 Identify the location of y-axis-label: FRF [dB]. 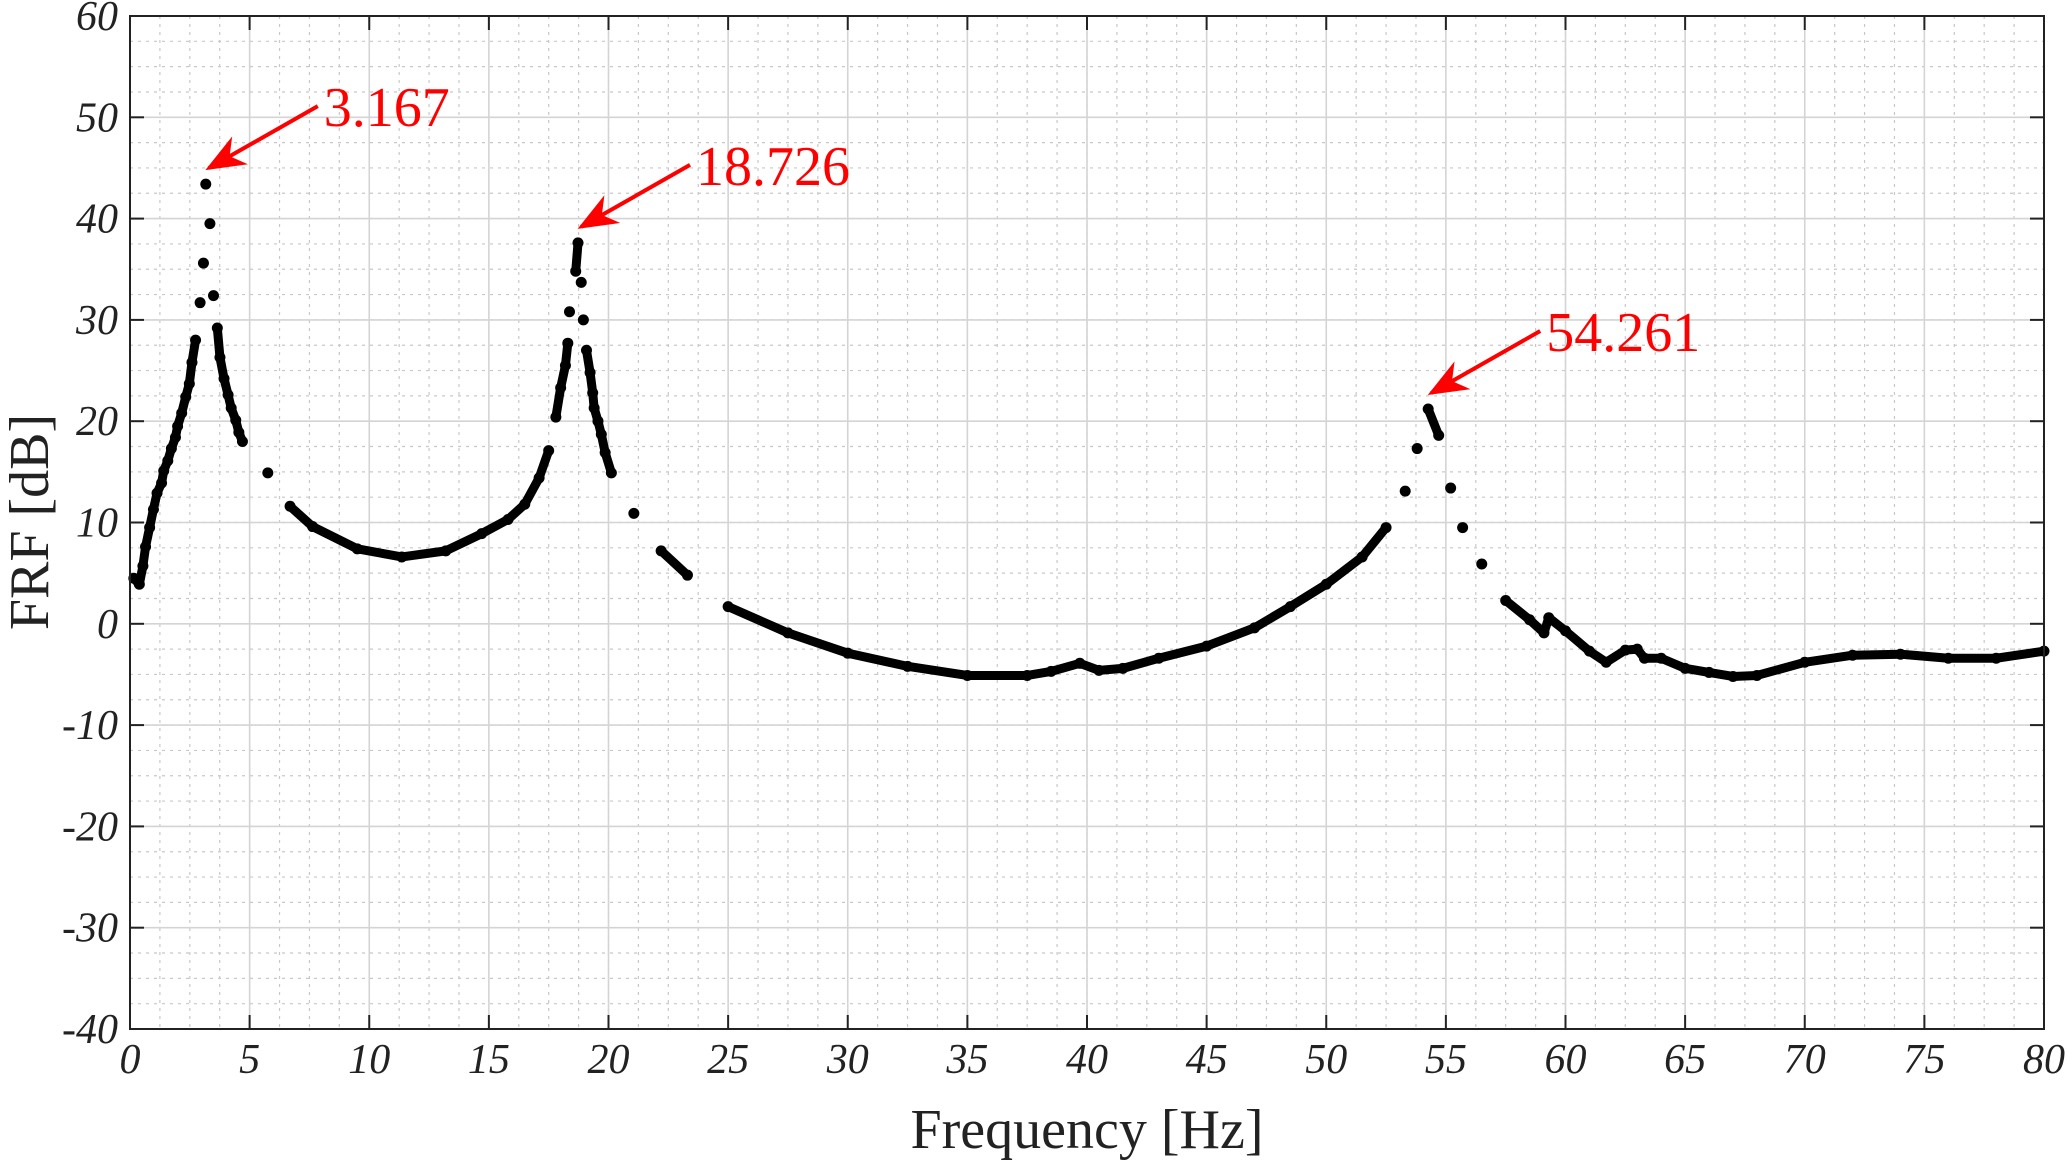
(30, 522).